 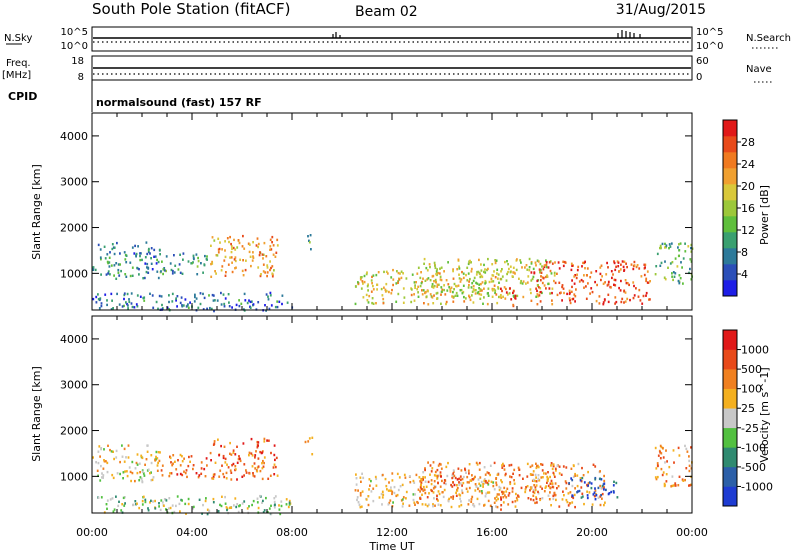 I want to click on nsky-tick-bottom: 10^0, so click(x=74, y=46).